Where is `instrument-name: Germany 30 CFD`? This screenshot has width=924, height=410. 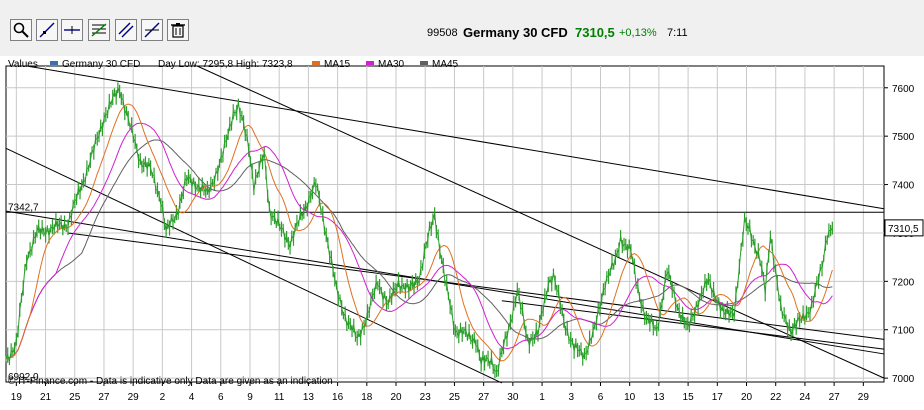 instrument-name: Germany 30 CFD is located at coordinates (515, 32).